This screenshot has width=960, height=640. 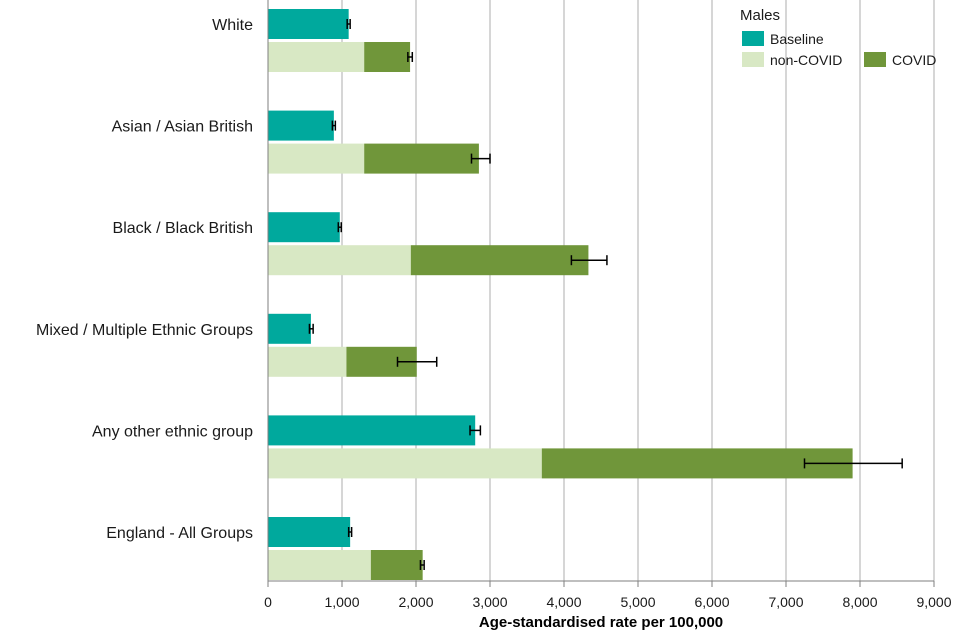 I want to click on bar-covid-any-other-ethnic-group, so click(x=697, y=463).